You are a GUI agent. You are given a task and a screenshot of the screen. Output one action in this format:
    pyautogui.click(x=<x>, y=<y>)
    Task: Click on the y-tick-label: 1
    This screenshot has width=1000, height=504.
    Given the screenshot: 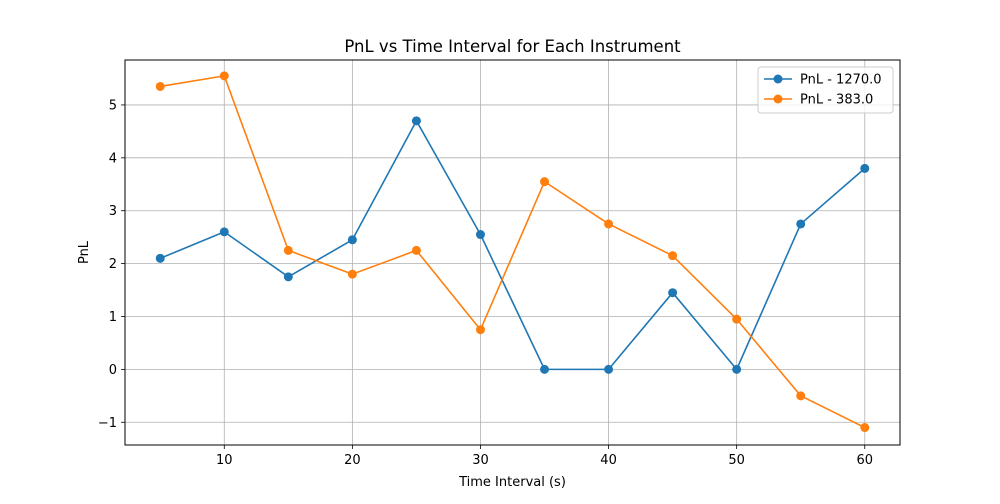 What is the action you would take?
    pyautogui.click(x=113, y=317)
    